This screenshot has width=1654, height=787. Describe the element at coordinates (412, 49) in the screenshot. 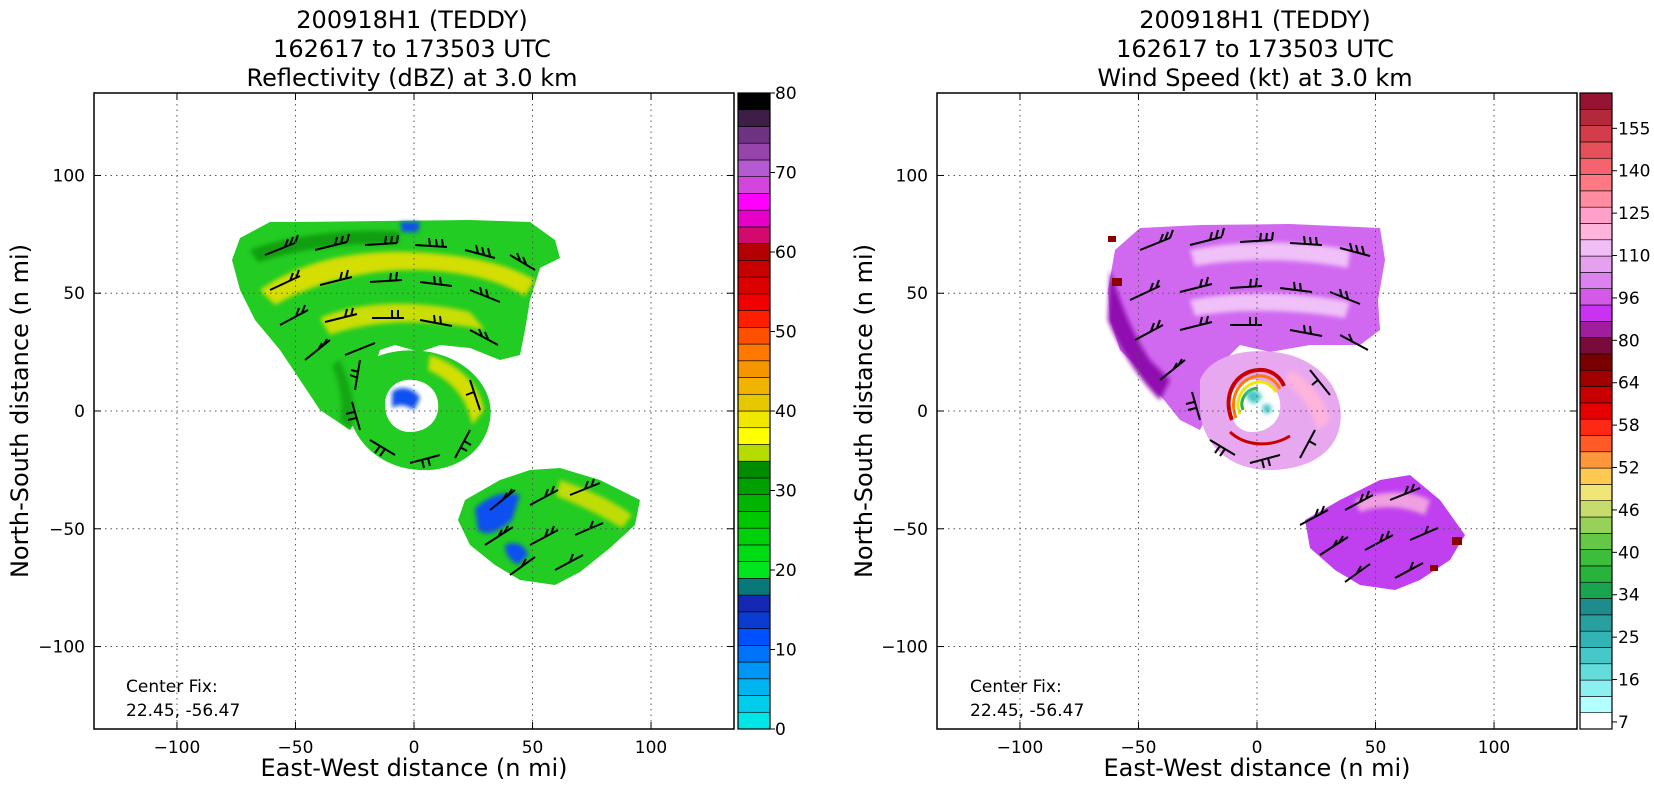

I see `chart1-title-line2: 162617 to 173503 UTC` at that location.